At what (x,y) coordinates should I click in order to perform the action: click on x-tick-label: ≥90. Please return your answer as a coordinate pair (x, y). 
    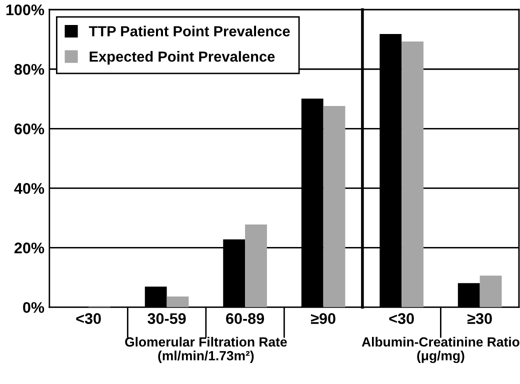
    Looking at the image, I should click on (323, 318).